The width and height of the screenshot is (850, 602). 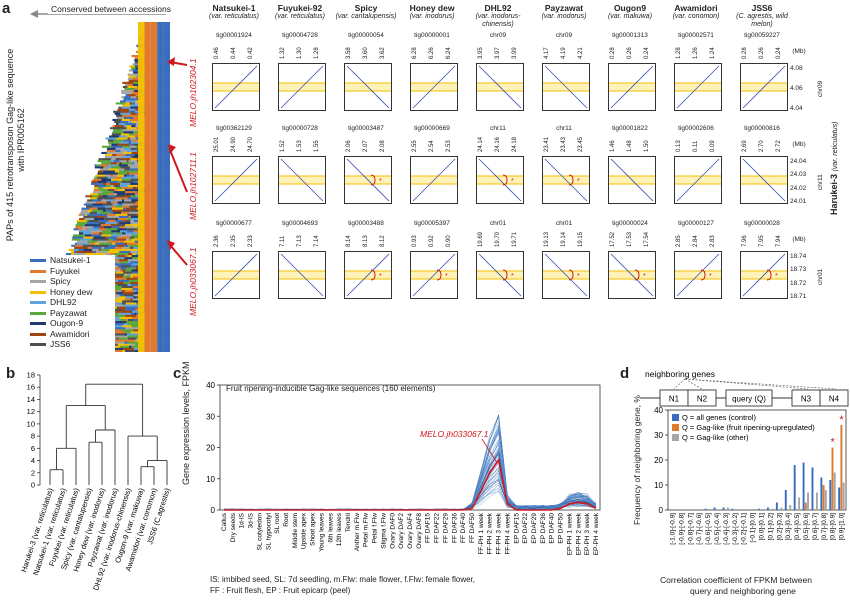 What do you see at coordinates (415, 146) in the screenshot?
I see `dotplot-tick: 2.55` at bounding box center [415, 146].